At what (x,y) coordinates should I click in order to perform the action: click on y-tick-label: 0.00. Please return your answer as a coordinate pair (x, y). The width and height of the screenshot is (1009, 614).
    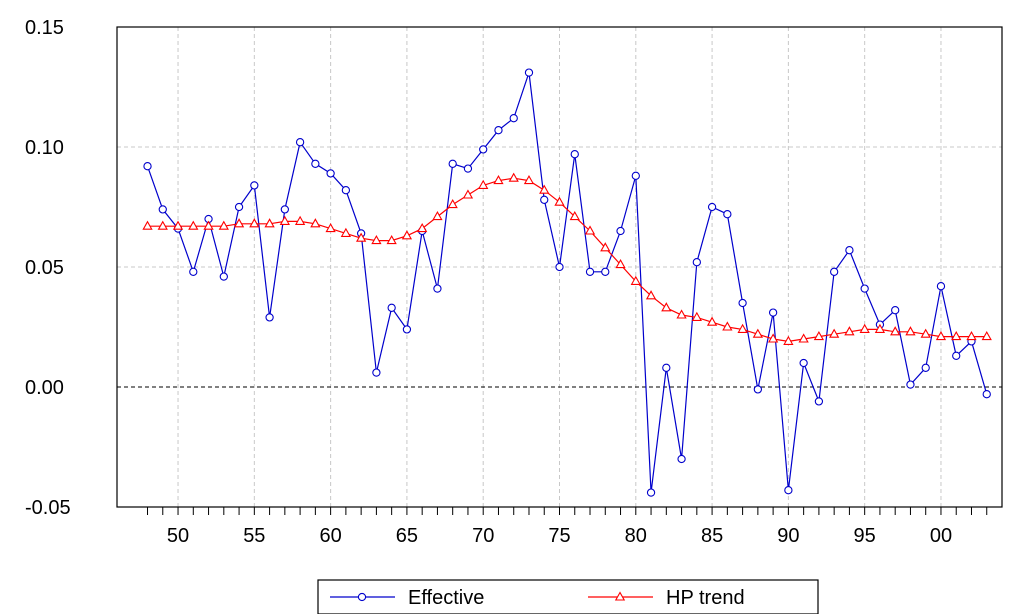
    Looking at the image, I should click on (44, 388).